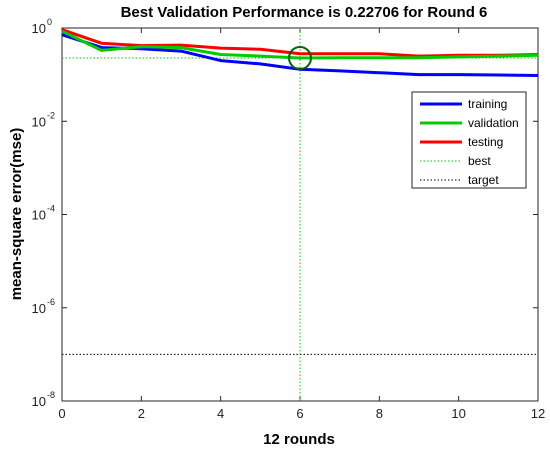 This screenshot has width=550, height=451. I want to click on legend-items: training validation testing best target, so click(469, 142).